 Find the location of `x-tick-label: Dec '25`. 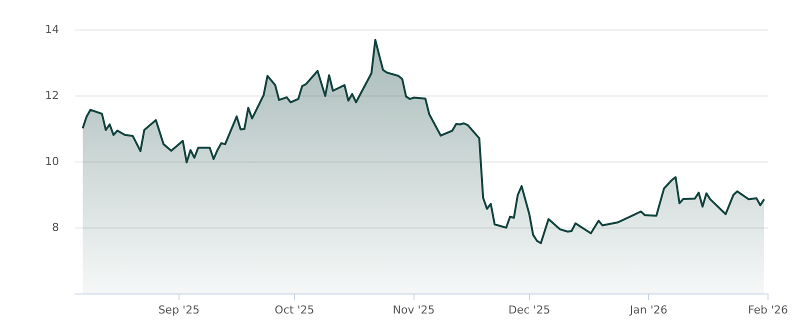

x-tick-label: Dec '25 is located at coordinates (529, 309).